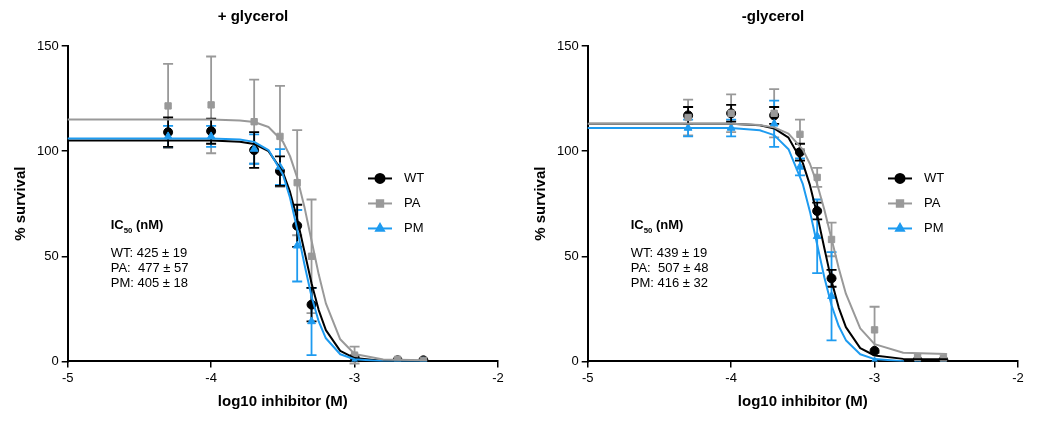  Describe the element at coordinates (773, 16) in the screenshot. I see `chart-title: -glycerol` at that location.